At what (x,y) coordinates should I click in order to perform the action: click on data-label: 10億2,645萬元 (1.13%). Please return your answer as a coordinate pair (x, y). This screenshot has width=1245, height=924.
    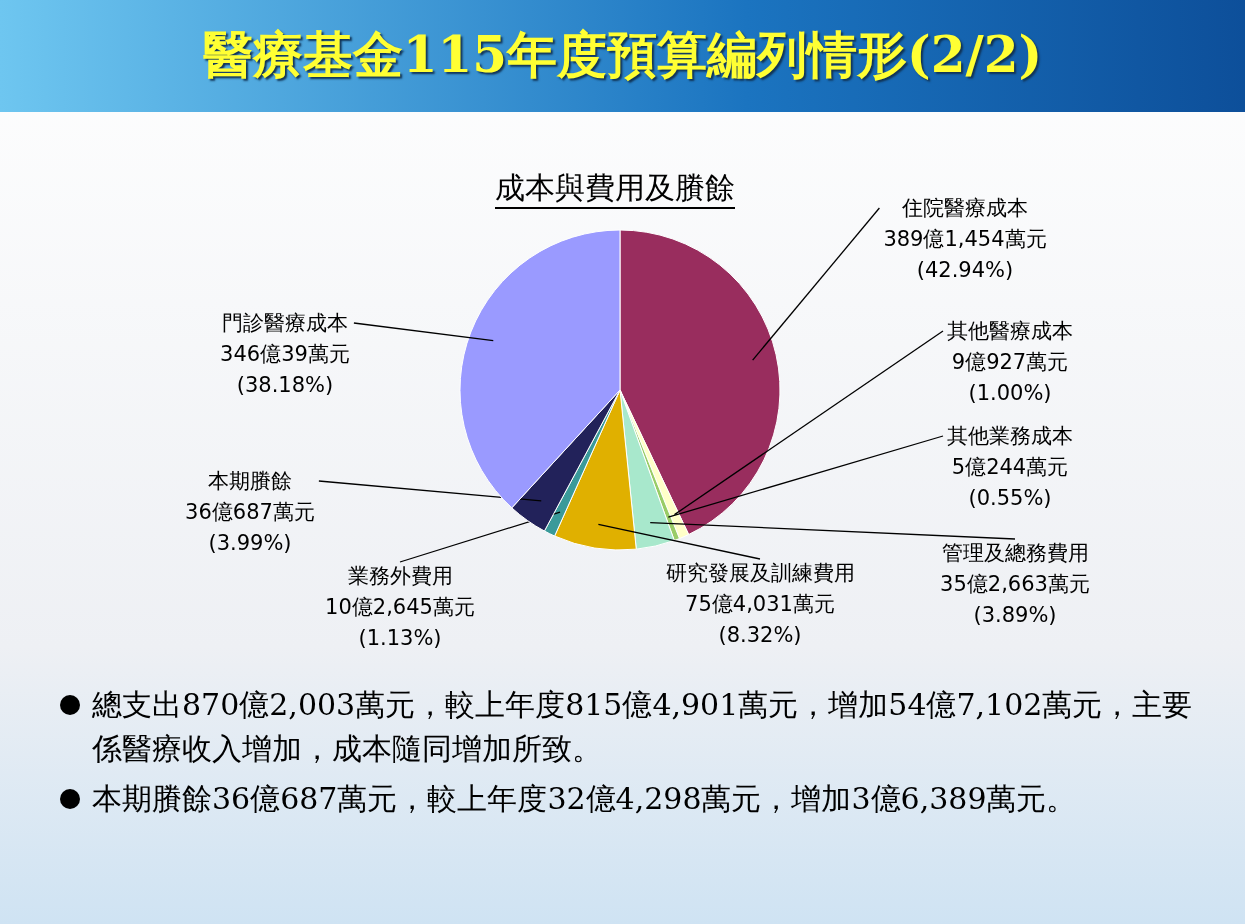
    Looking at the image, I should click on (400, 622).